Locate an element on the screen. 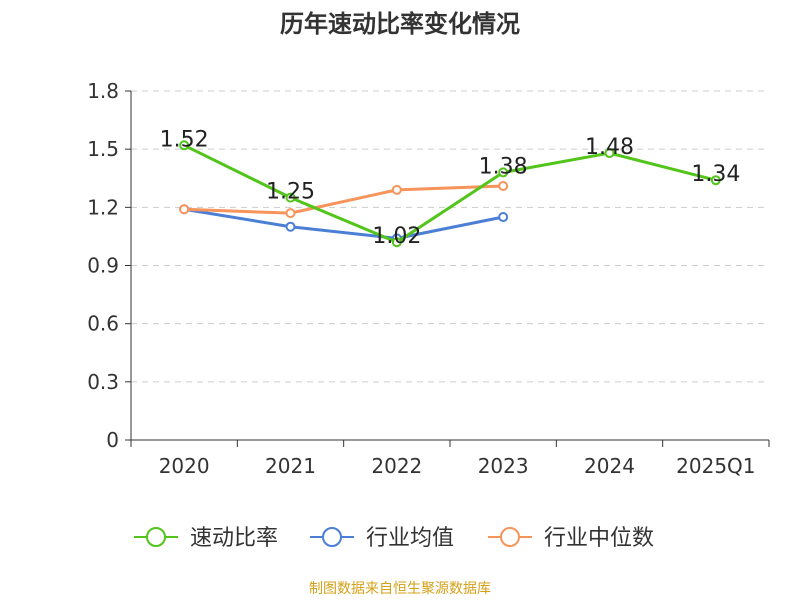  legend-item: 行业均值 is located at coordinates (382, 538).